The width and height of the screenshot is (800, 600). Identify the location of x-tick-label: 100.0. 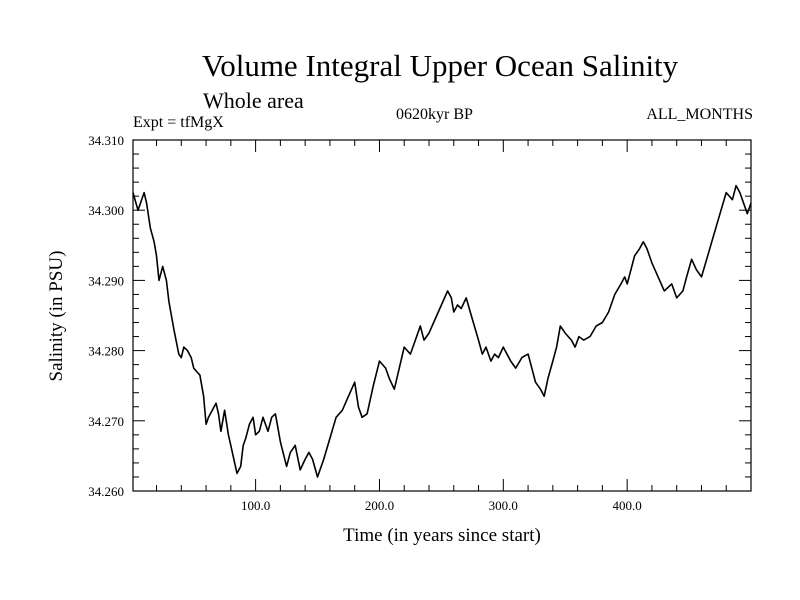
(255, 505).